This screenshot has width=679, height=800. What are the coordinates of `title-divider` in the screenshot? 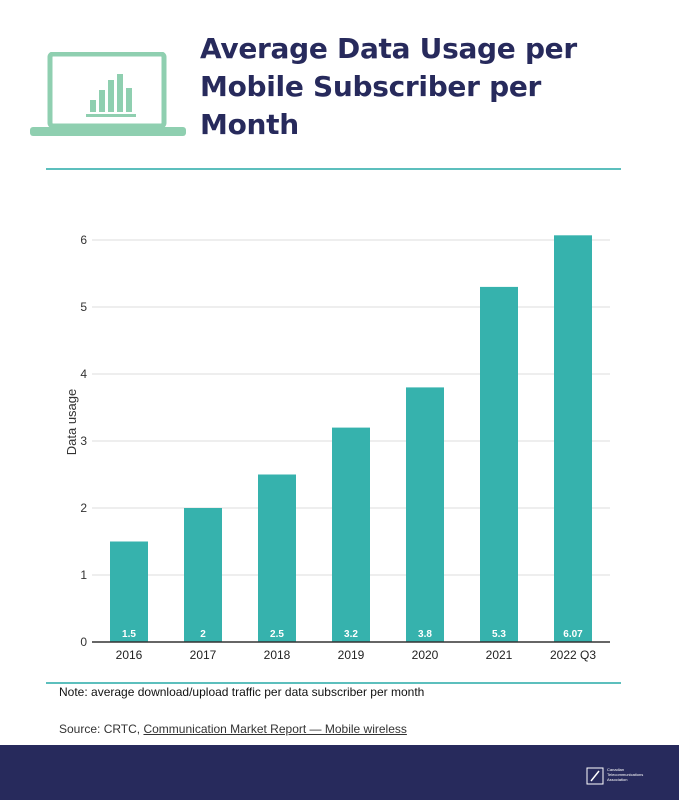 It's located at (333, 169).